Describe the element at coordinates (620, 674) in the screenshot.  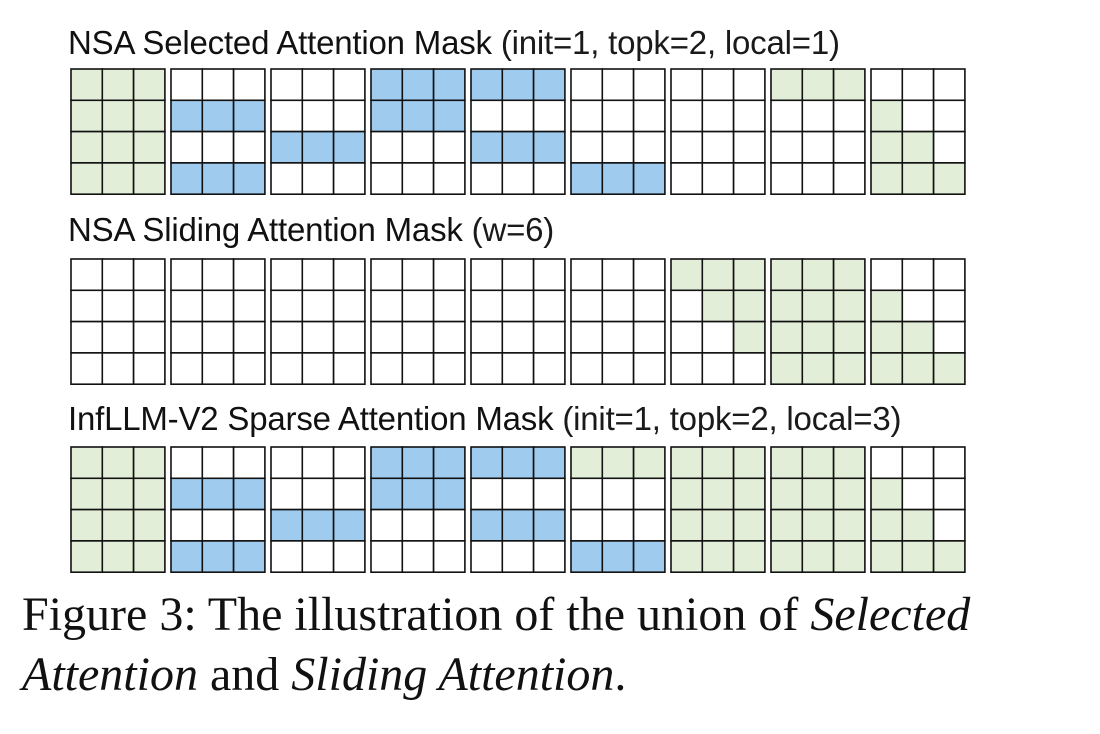
I see `caption-end: .` at that location.